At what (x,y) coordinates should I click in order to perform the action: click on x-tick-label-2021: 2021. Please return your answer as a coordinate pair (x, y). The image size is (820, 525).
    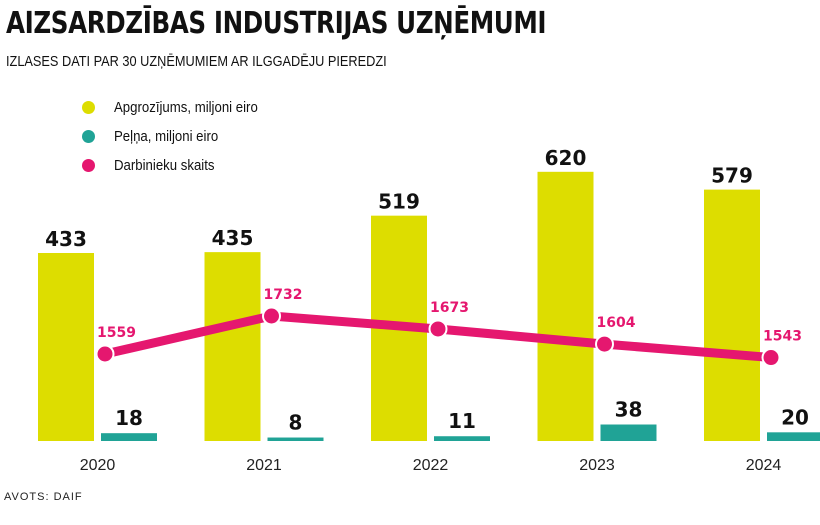
    Looking at the image, I should click on (264, 465).